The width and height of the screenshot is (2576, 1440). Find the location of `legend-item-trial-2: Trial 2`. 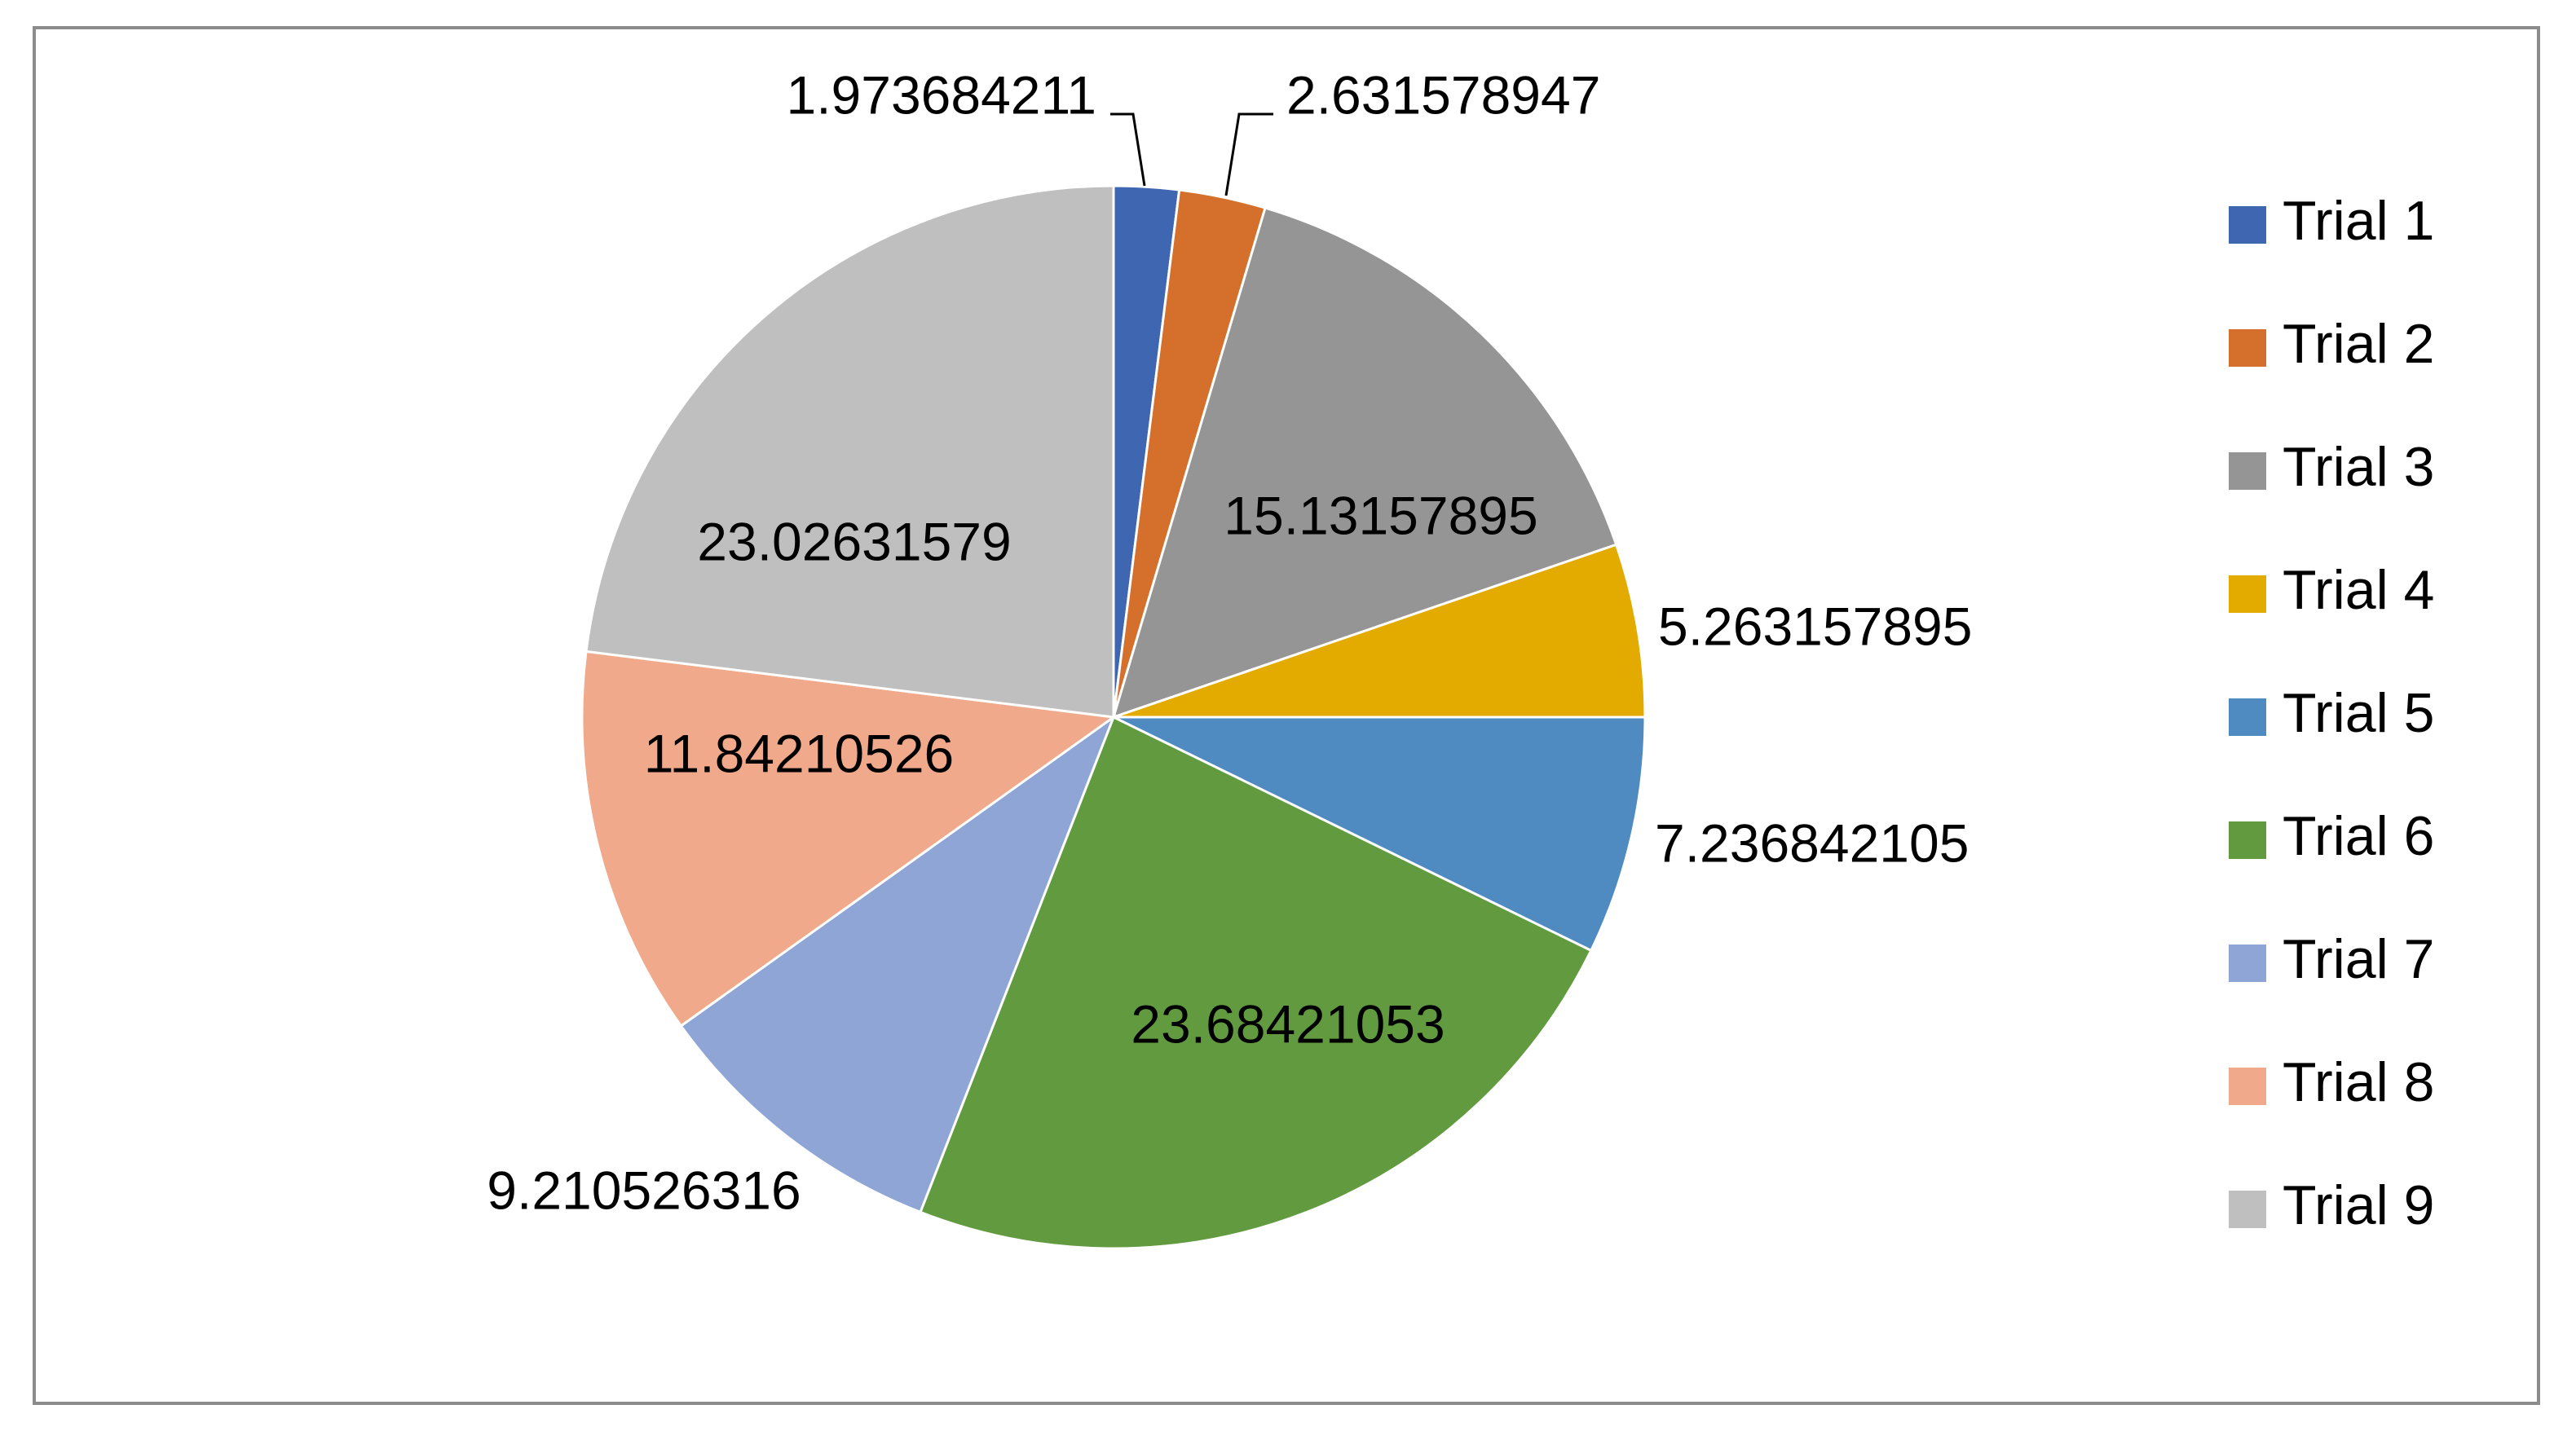

legend-item-trial-2: Trial 2 is located at coordinates (2331, 344).